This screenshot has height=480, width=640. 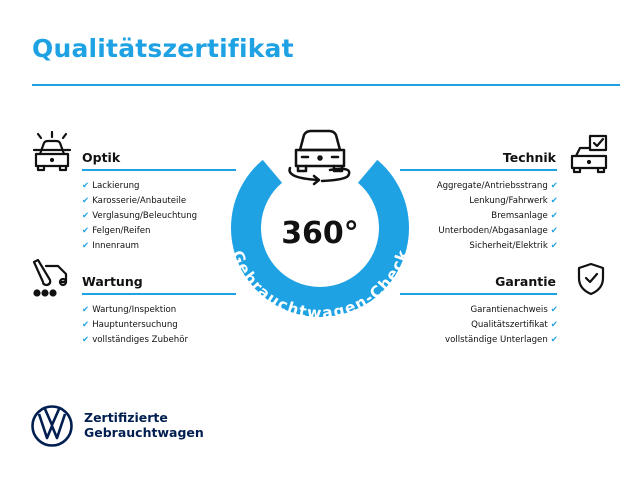 I want to click on car-lights-icon, so click(x=52, y=151).